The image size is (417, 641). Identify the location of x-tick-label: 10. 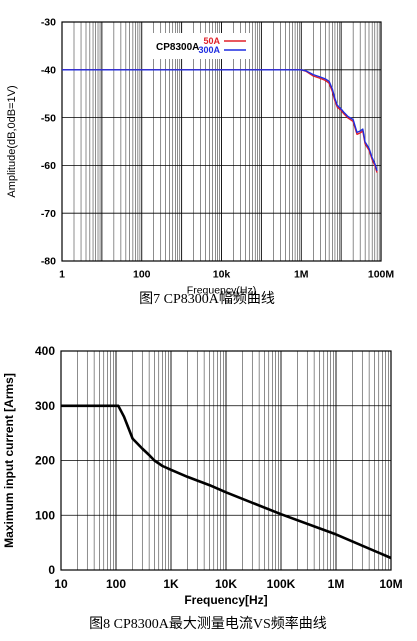
(61, 584).